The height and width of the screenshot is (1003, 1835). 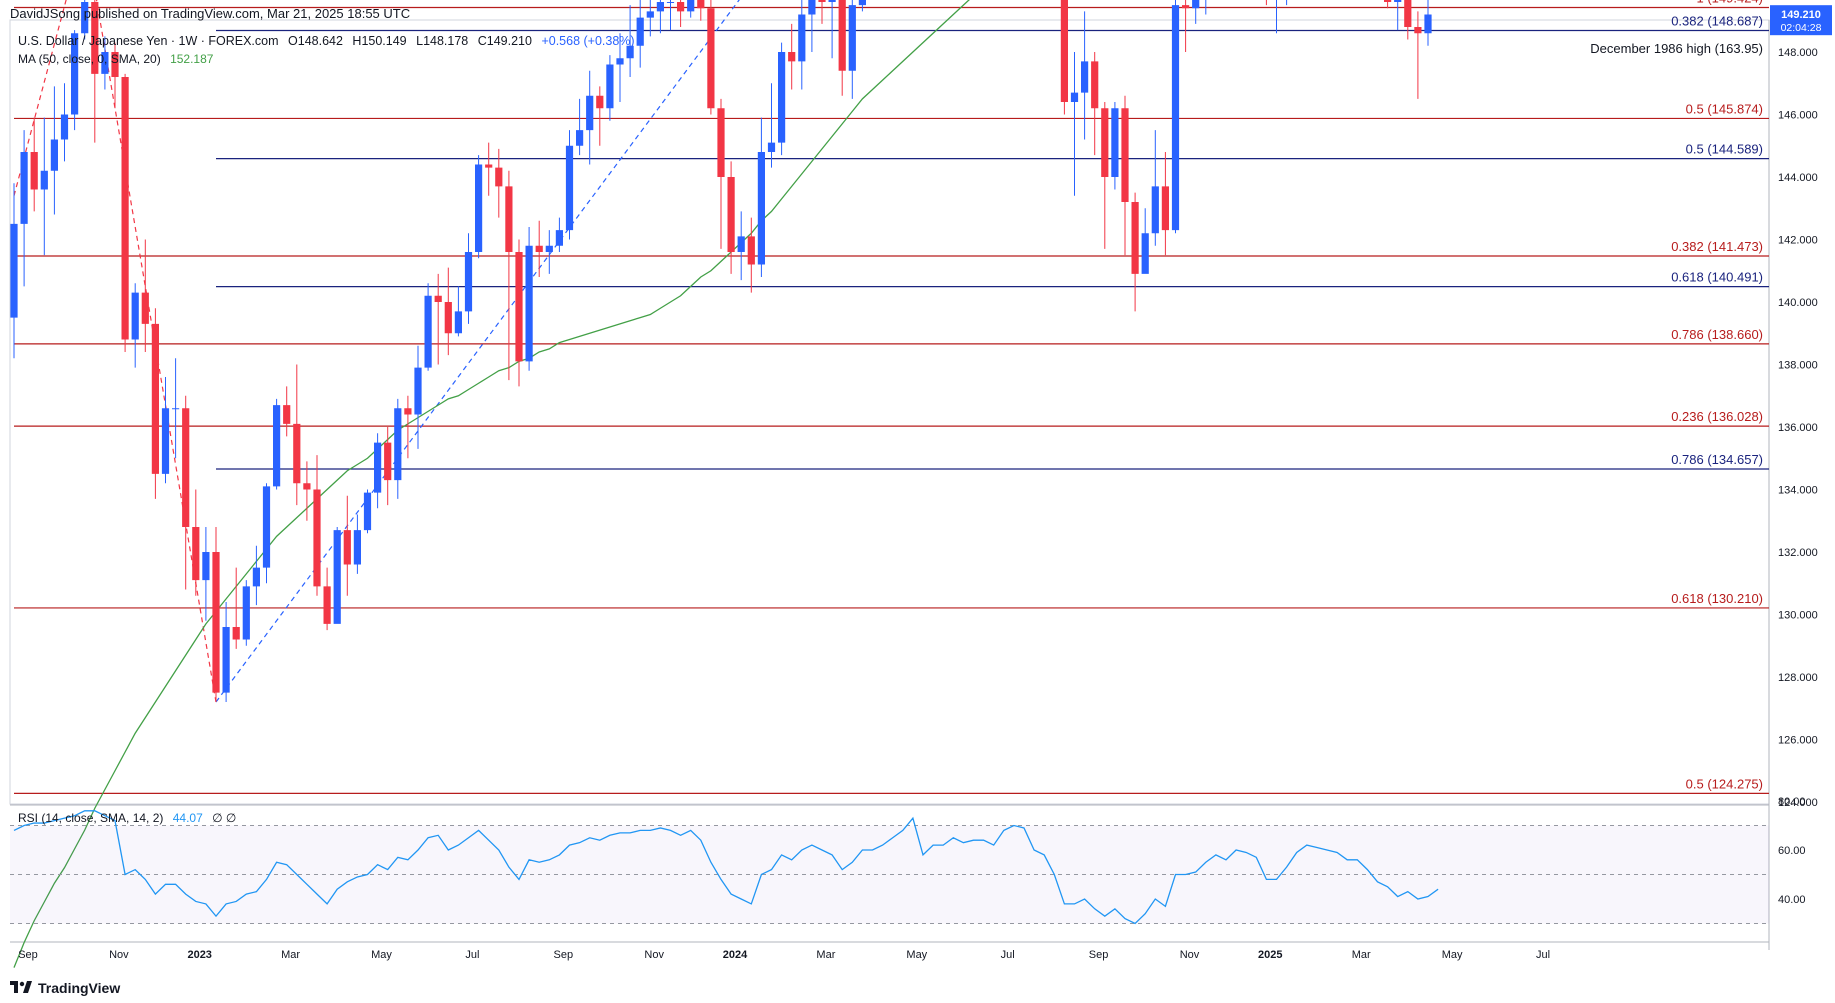 I want to click on tradingview-logo-icon, so click(x=21, y=988).